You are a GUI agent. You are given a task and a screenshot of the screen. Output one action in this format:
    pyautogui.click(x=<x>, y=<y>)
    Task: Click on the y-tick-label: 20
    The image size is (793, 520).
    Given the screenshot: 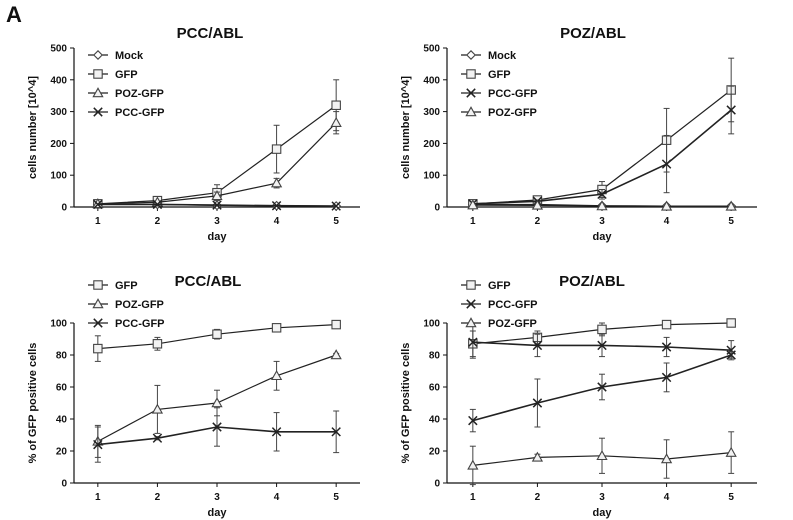 What is the action you would take?
    pyautogui.click(x=62, y=452)
    